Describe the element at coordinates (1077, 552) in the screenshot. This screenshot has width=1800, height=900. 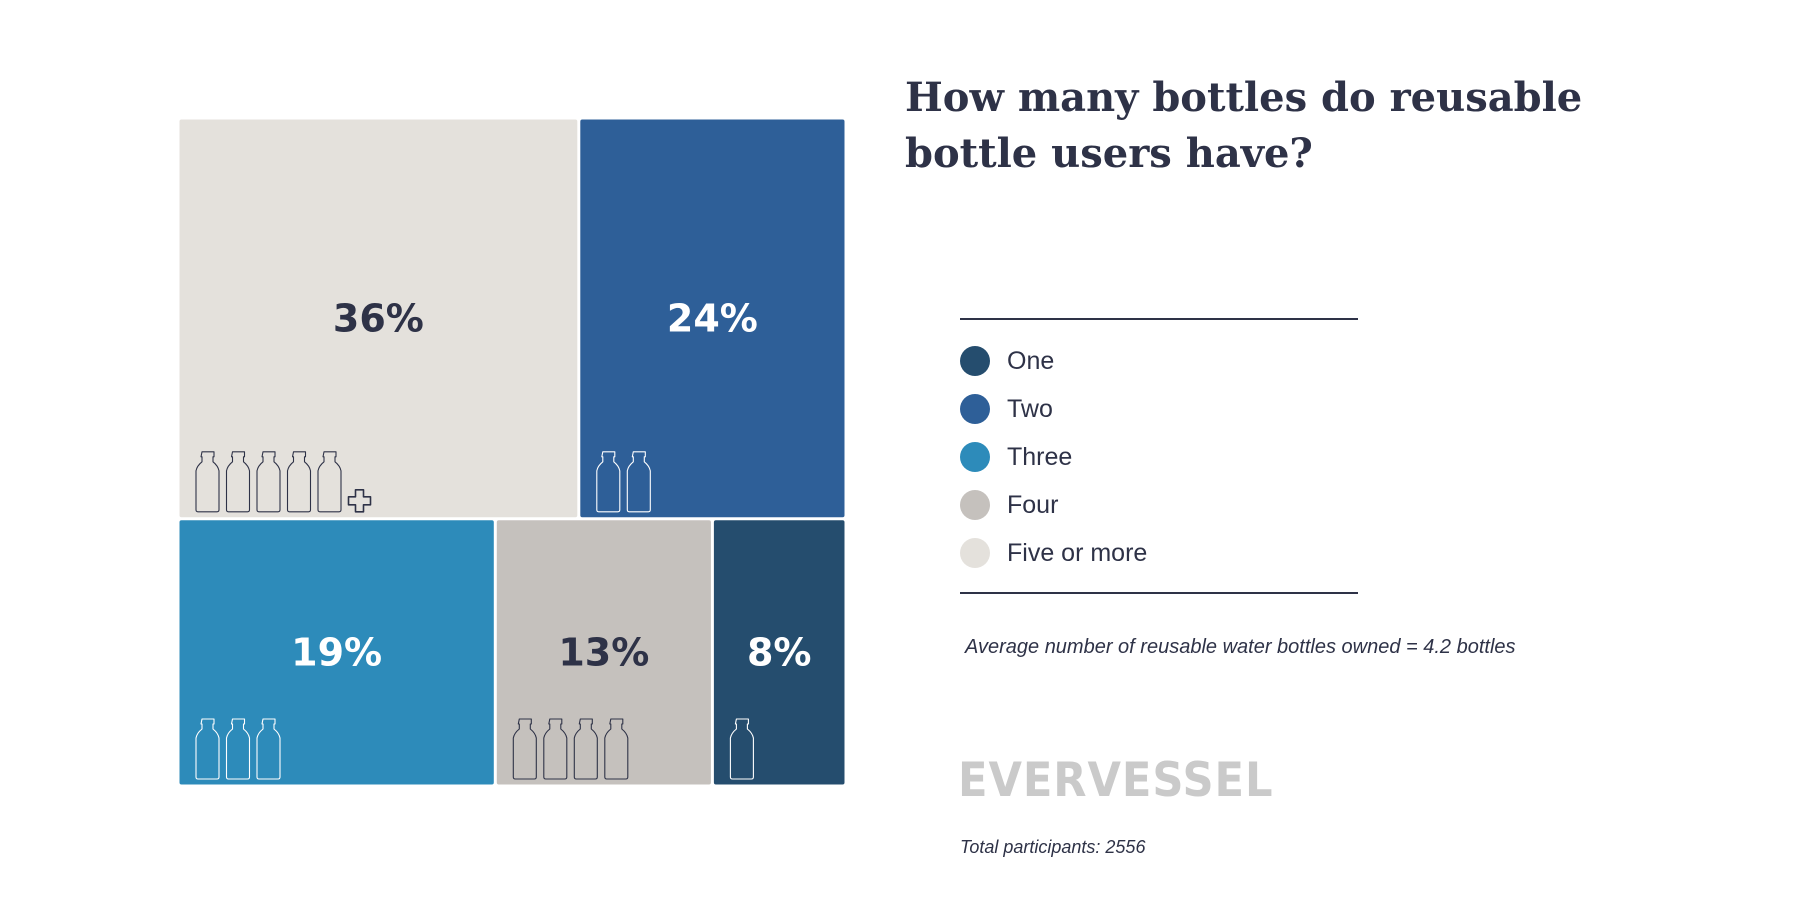
I see `legend-label: Five or more` at that location.